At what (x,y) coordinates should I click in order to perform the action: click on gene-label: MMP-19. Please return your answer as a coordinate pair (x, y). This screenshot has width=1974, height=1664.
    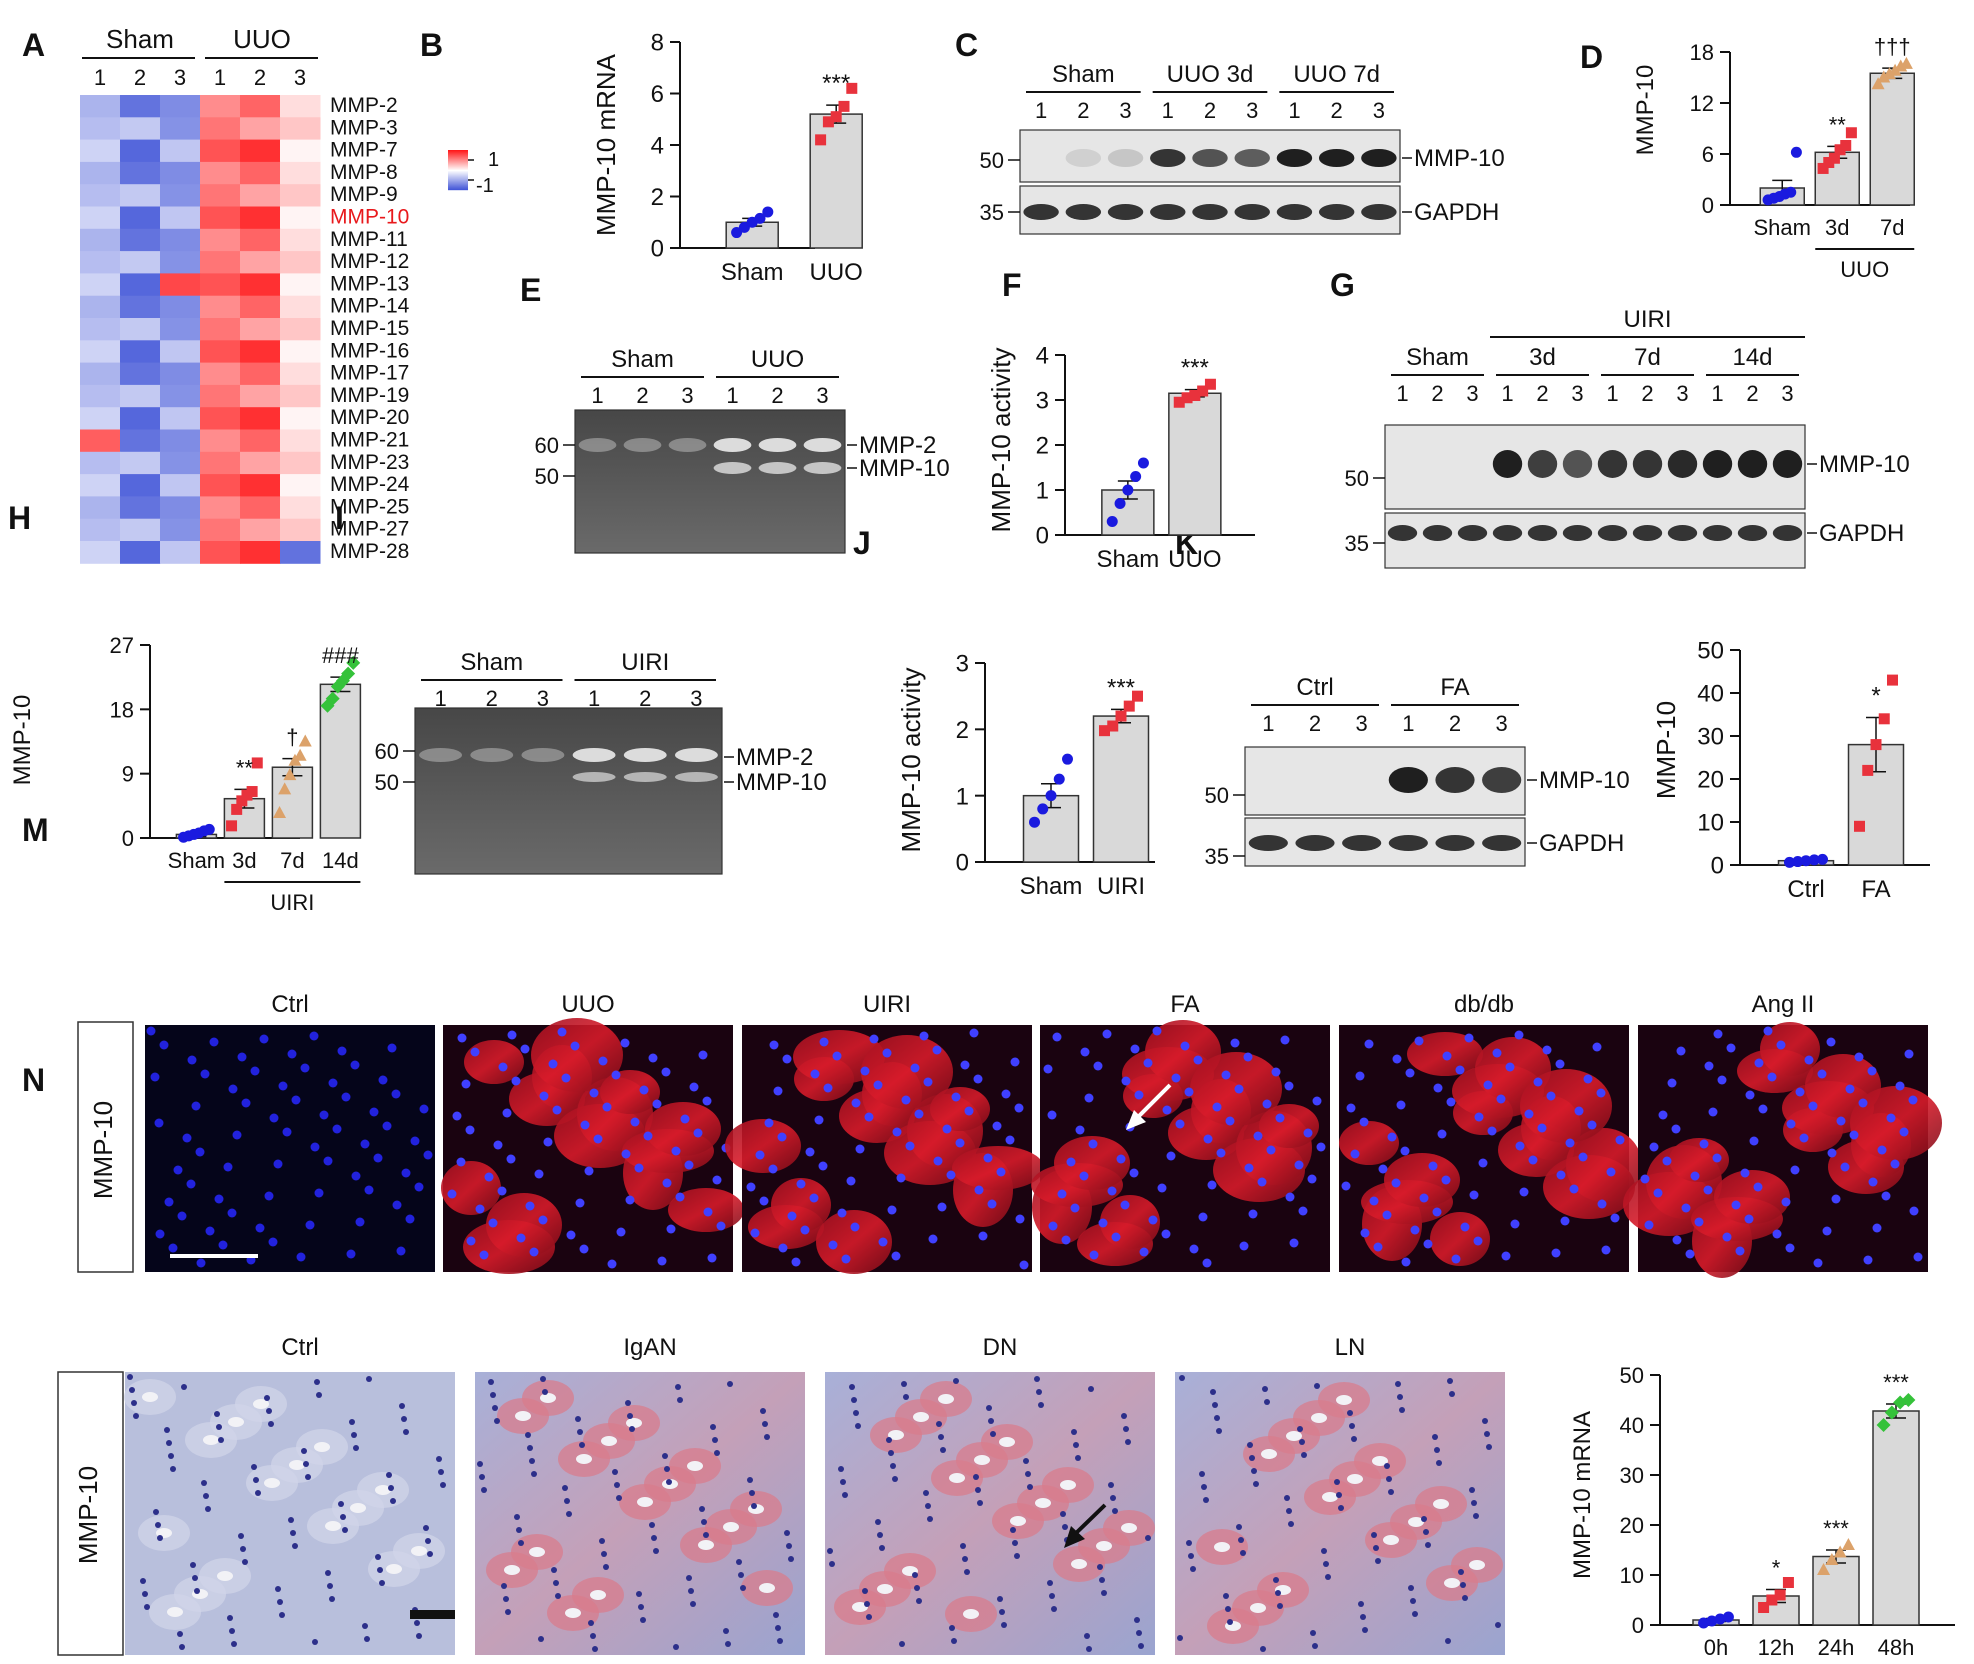
    Looking at the image, I should click on (369, 395).